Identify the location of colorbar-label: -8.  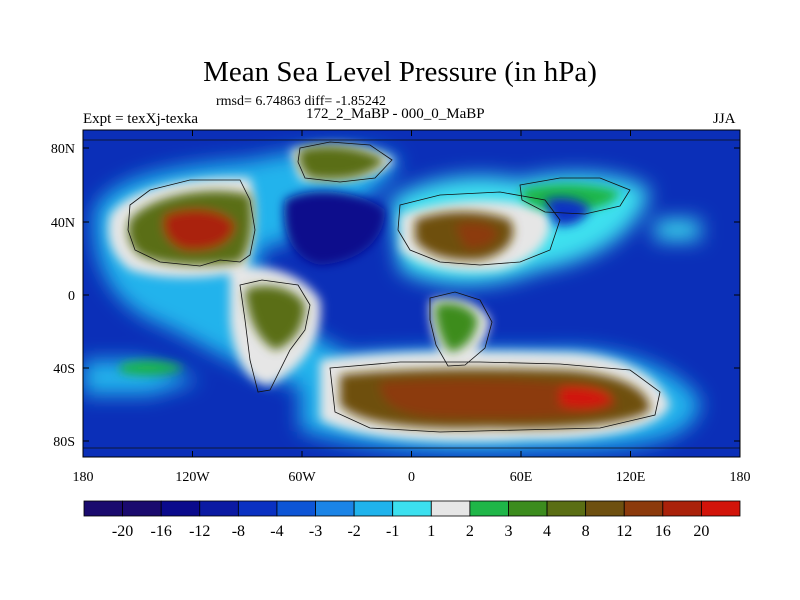
(238, 531).